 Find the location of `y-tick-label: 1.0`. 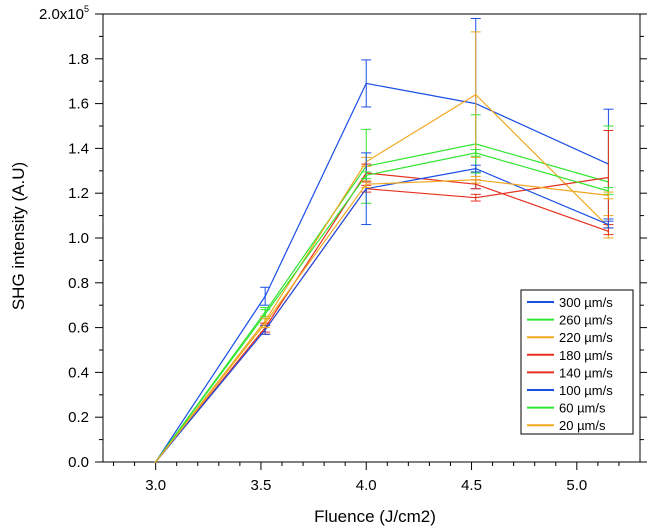

y-tick-label: 1.0 is located at coordinates (78, 238).